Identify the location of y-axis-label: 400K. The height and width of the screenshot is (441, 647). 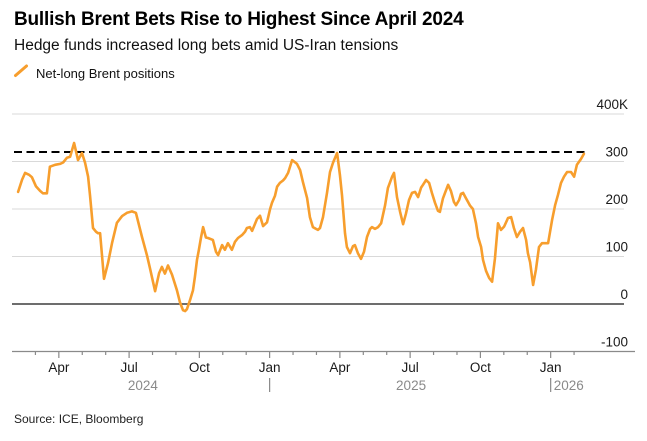
(612, 104).